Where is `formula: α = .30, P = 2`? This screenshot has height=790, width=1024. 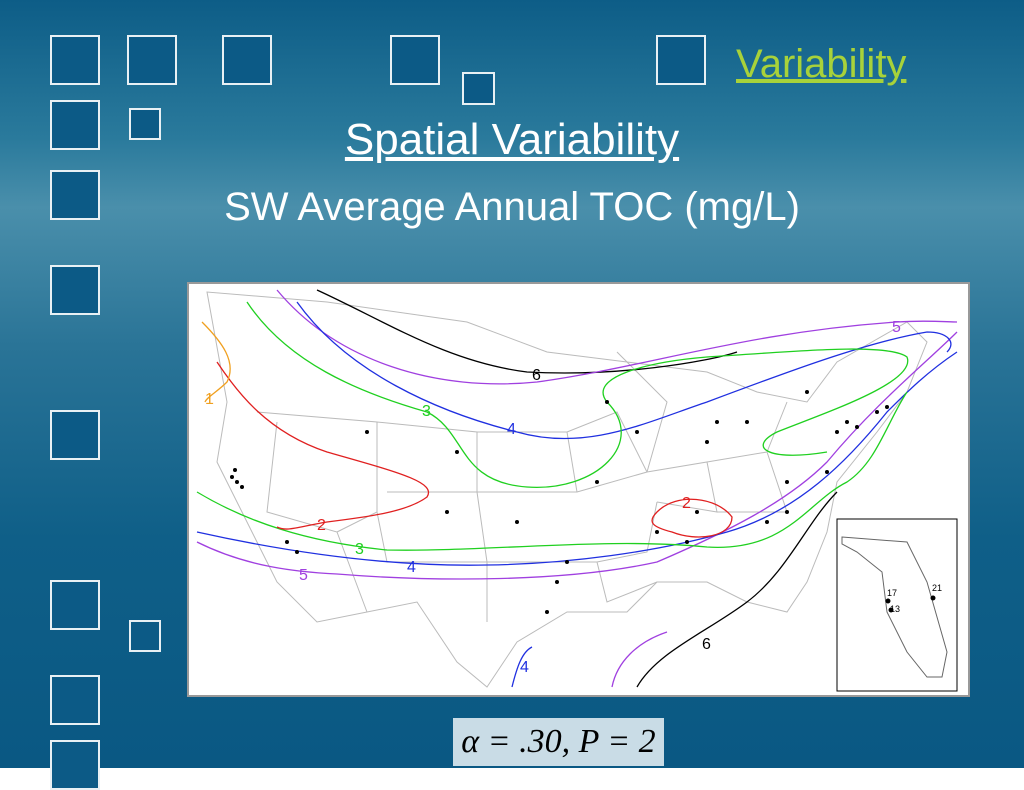
formula: α = .30, P = 2 is located at coordinates (558, 742).